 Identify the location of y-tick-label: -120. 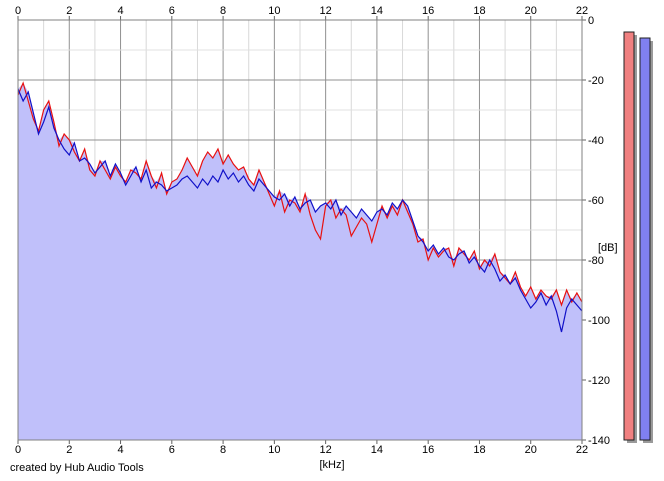
(599, 381).